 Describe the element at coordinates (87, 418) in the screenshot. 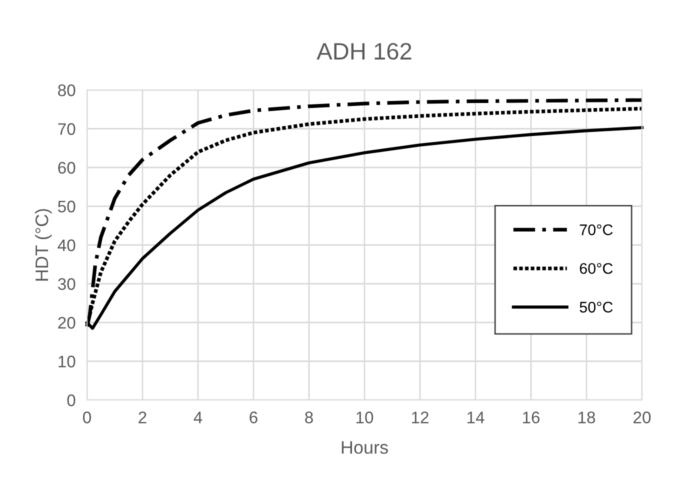

I see `x-tick-label: 0` at that location.